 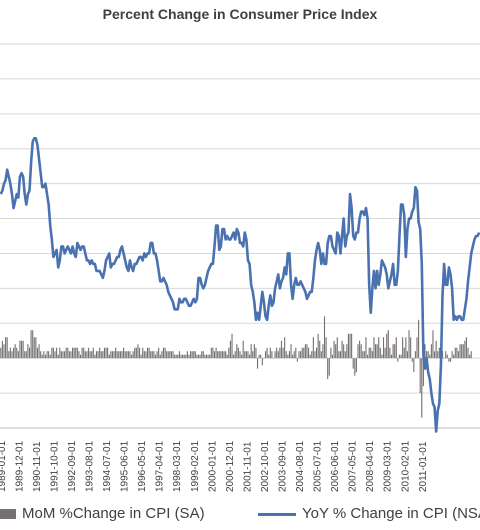 What do you see at coordinates (277, 514) in the screenshot?
I see `legend-swatch-yoy` at bounding box center [277, 514].